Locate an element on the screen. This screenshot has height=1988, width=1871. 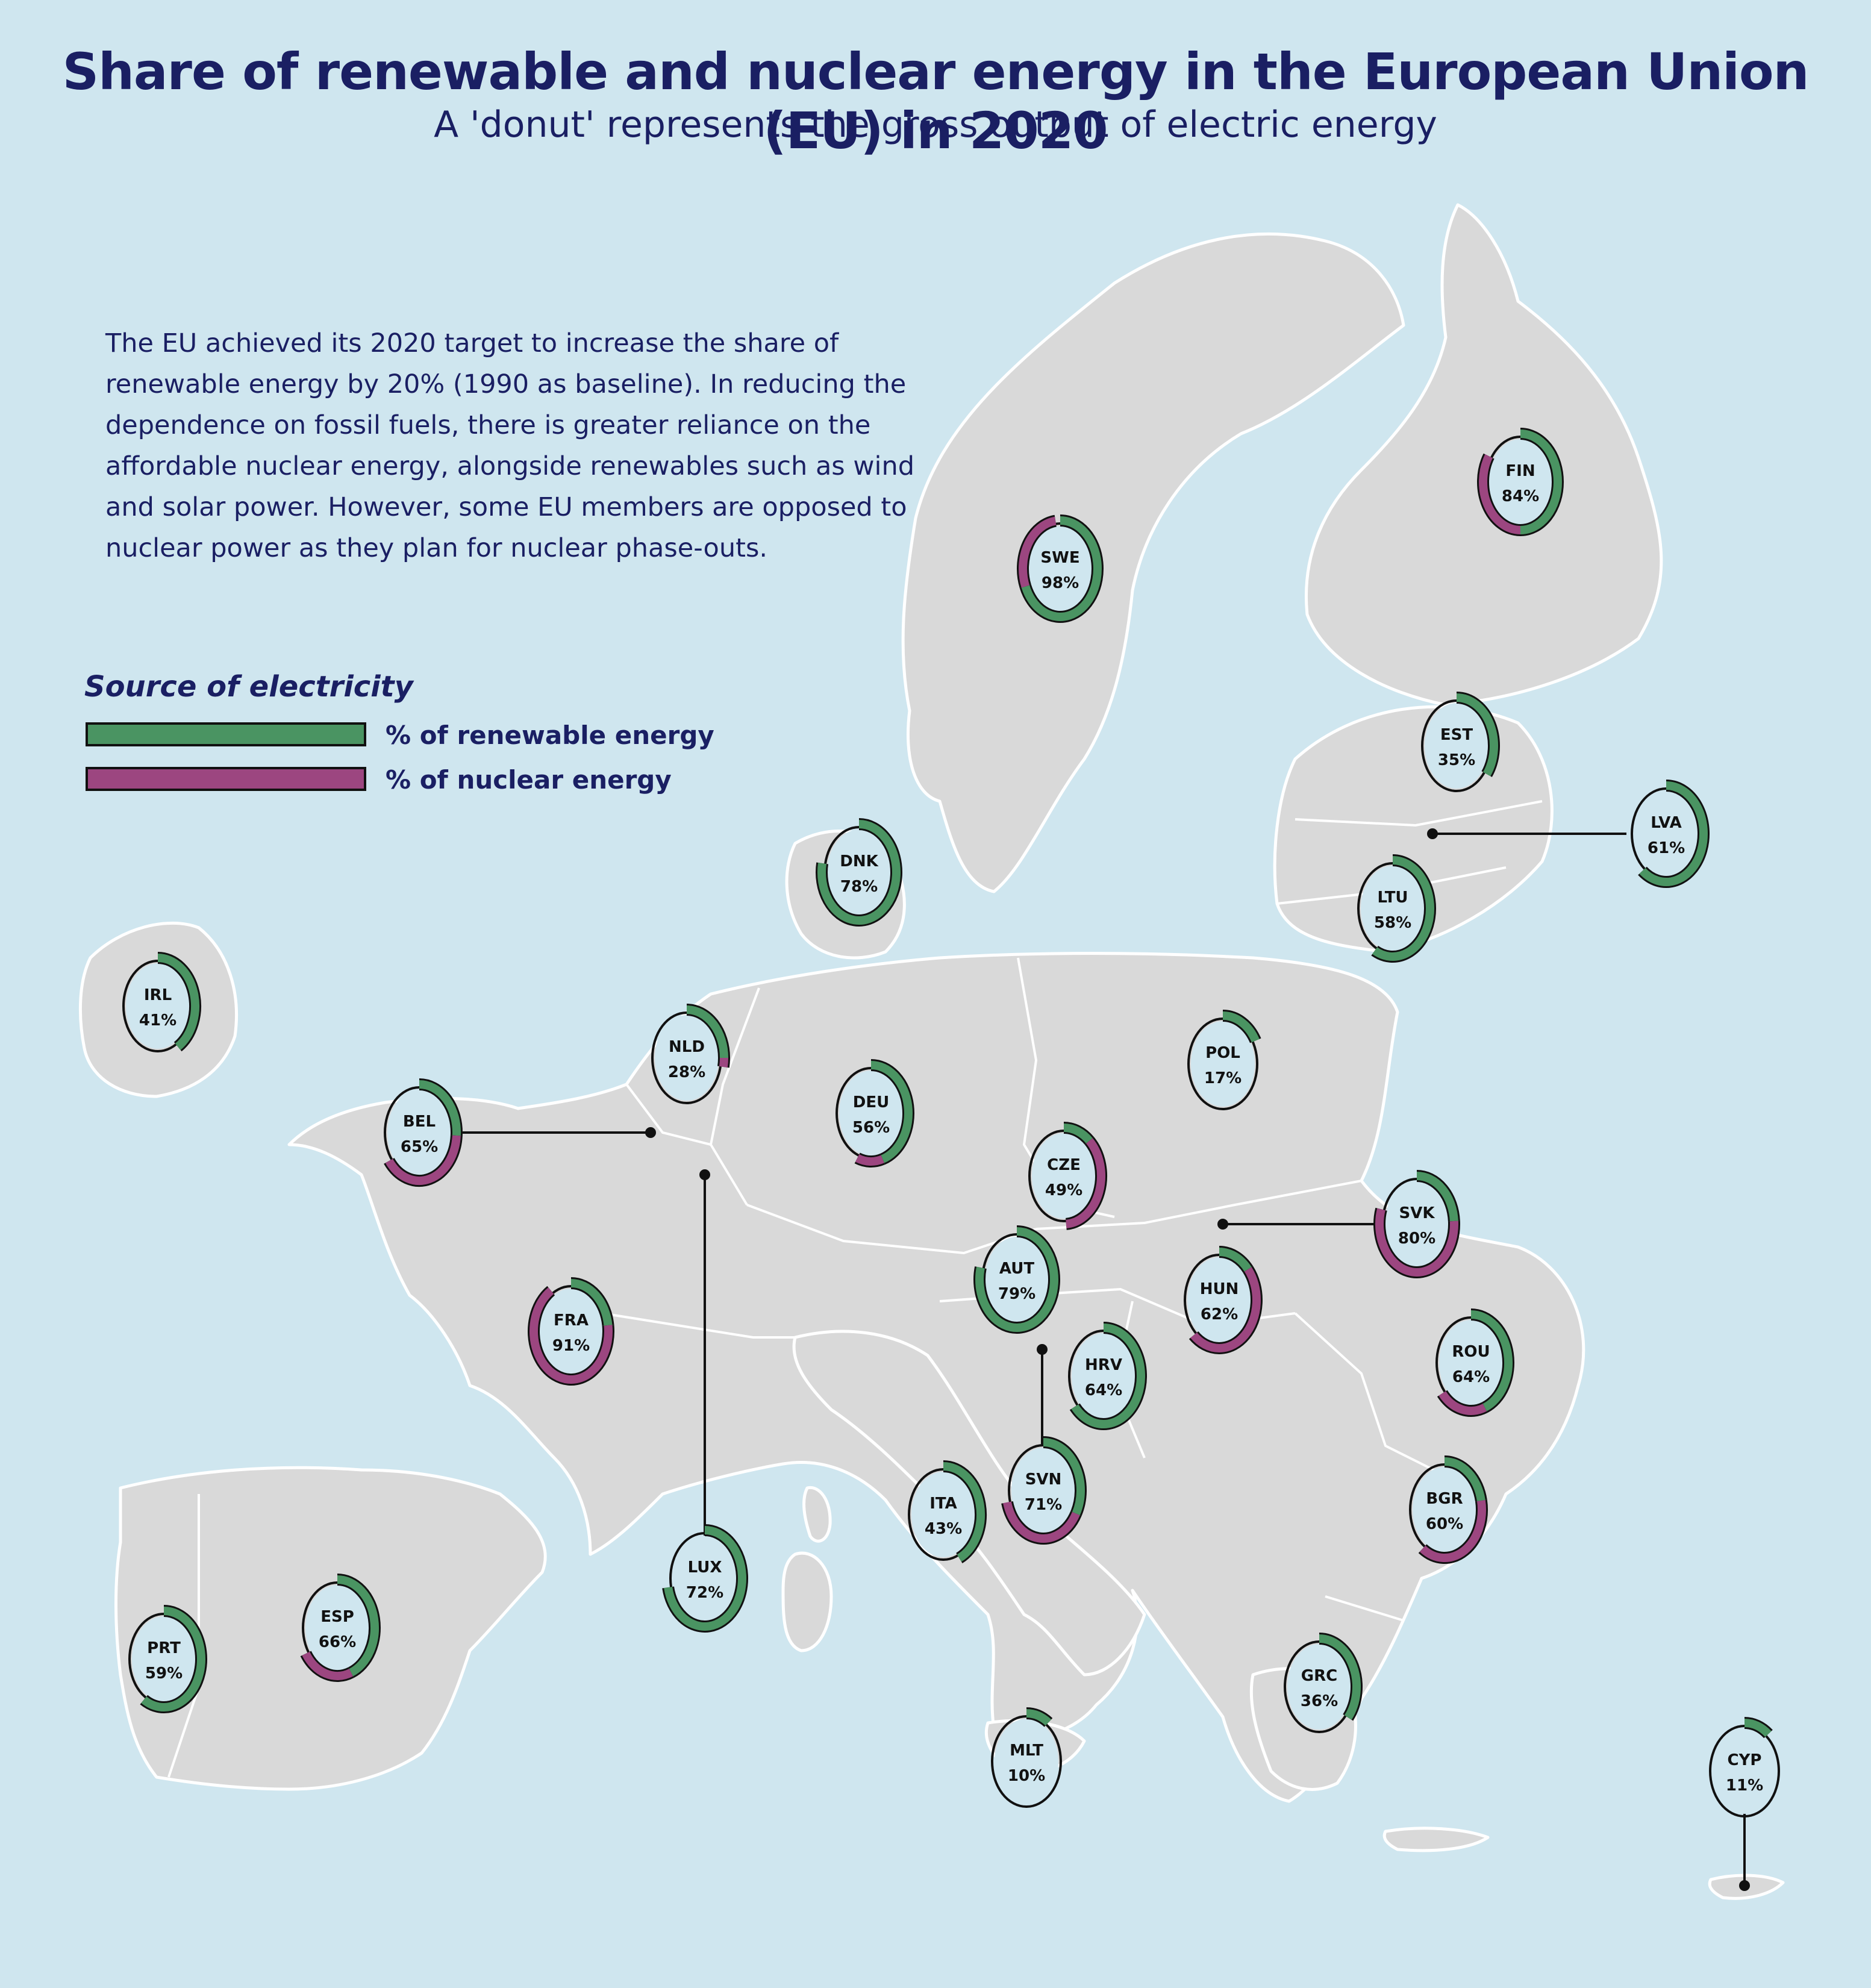
country-code-label: CZE is located at coordinates (1064, 1165).